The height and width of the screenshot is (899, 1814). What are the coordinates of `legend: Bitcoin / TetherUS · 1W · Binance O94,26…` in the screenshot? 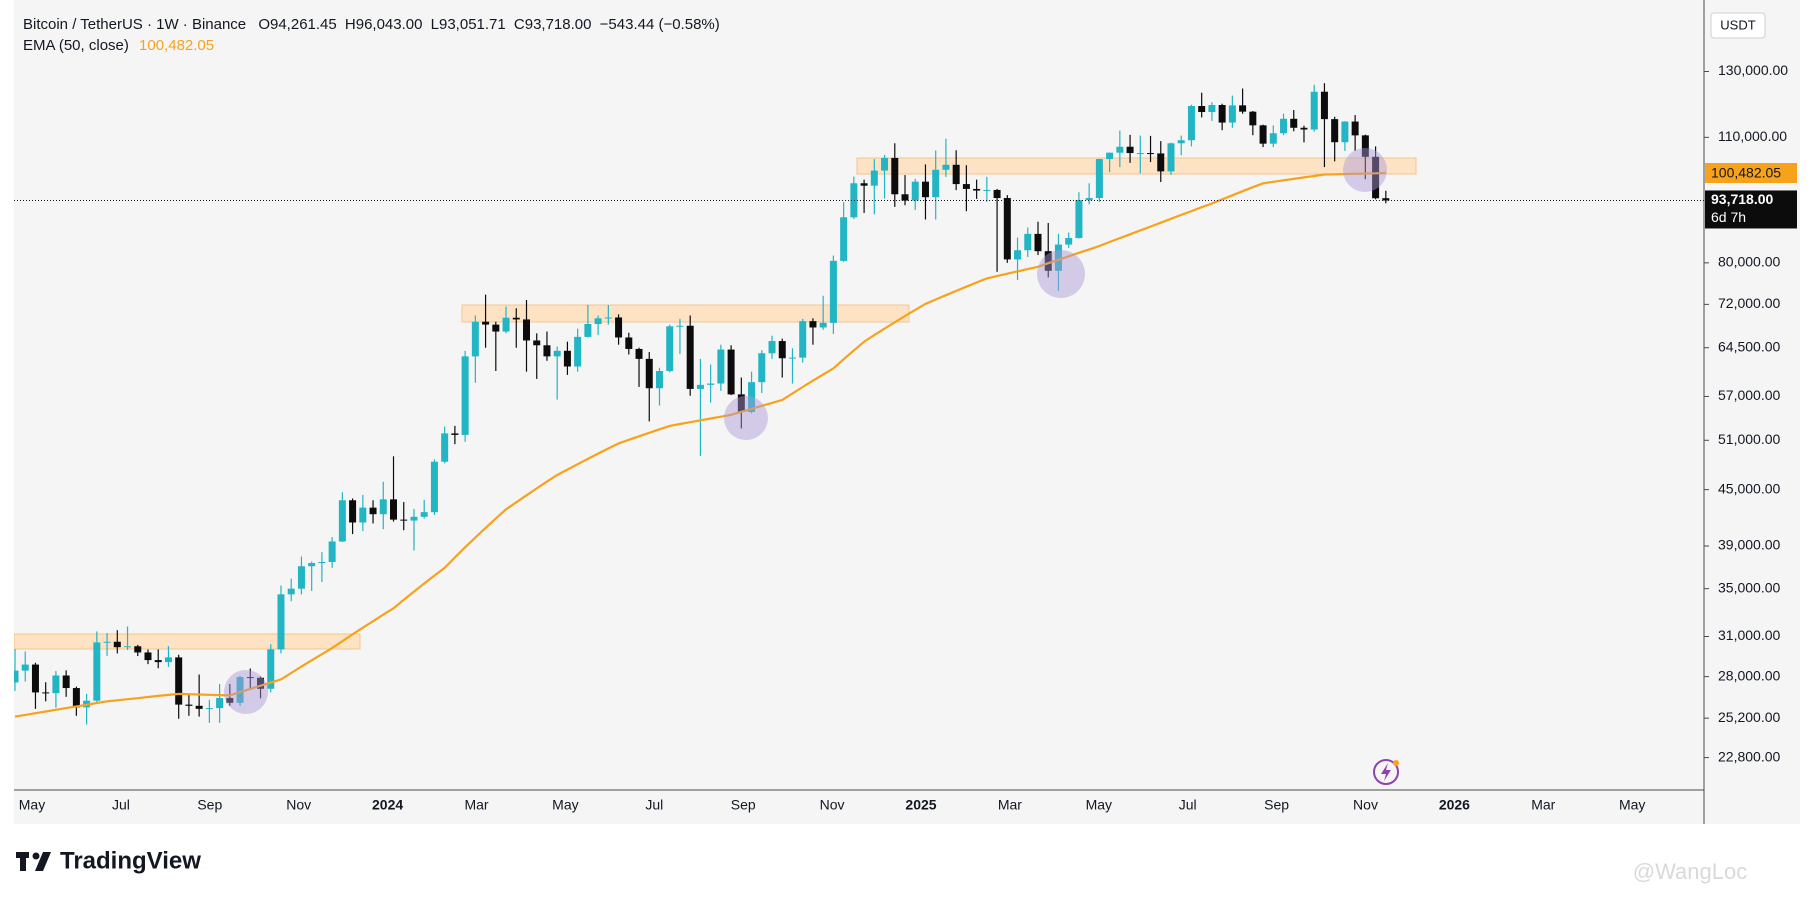 It's located at (375, 35).